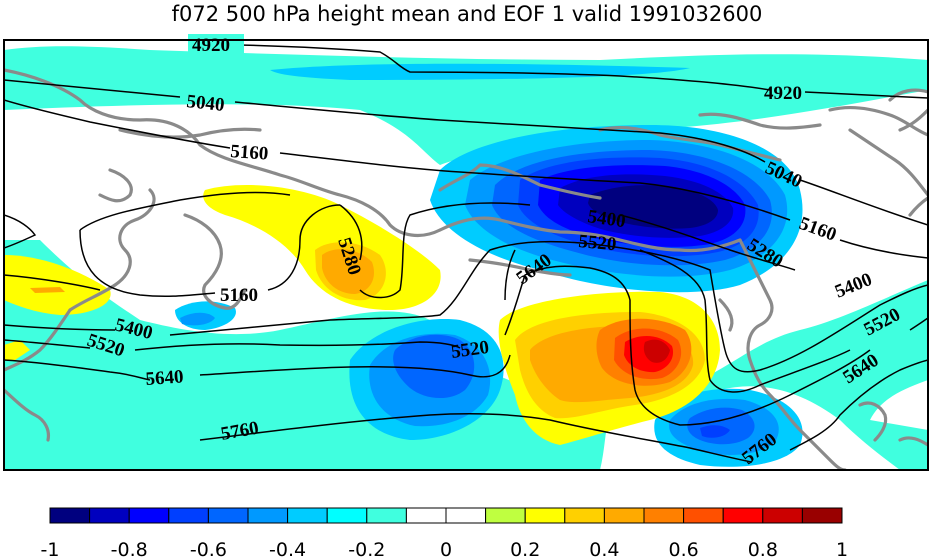  Describe the element at coordinates (783, 93) in the screenshot. I see `contour-label-4920-b: 4920` at that location.